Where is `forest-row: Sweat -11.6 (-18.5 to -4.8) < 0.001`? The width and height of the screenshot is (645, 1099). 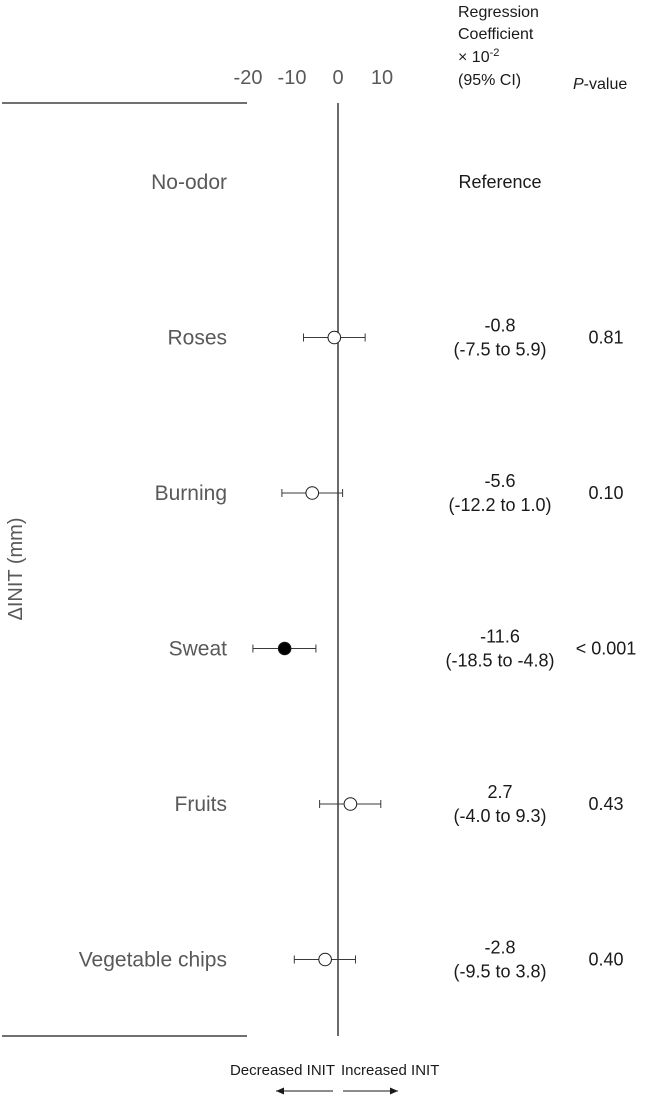 forest-row: Sweat -11.6 (-18.5 to -4.8) < 0.001 is located at coordinates (403, 649).